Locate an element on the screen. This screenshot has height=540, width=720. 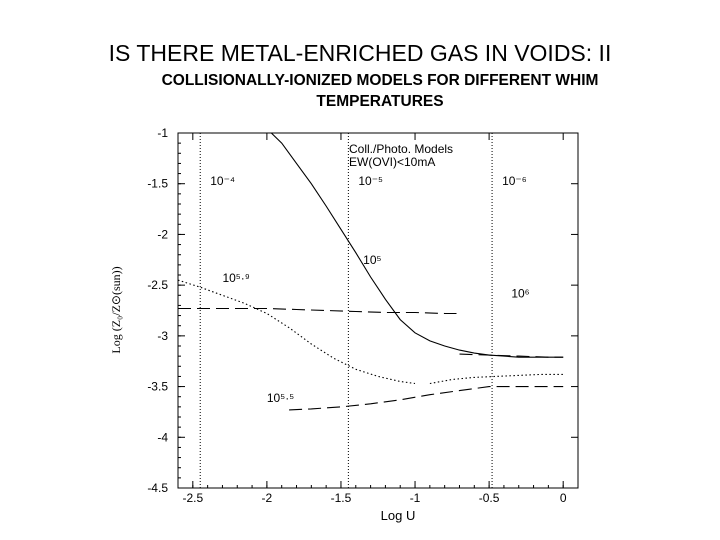
legend-line-2: EW(OVI)<10mA is located at coordinates (392, 162).